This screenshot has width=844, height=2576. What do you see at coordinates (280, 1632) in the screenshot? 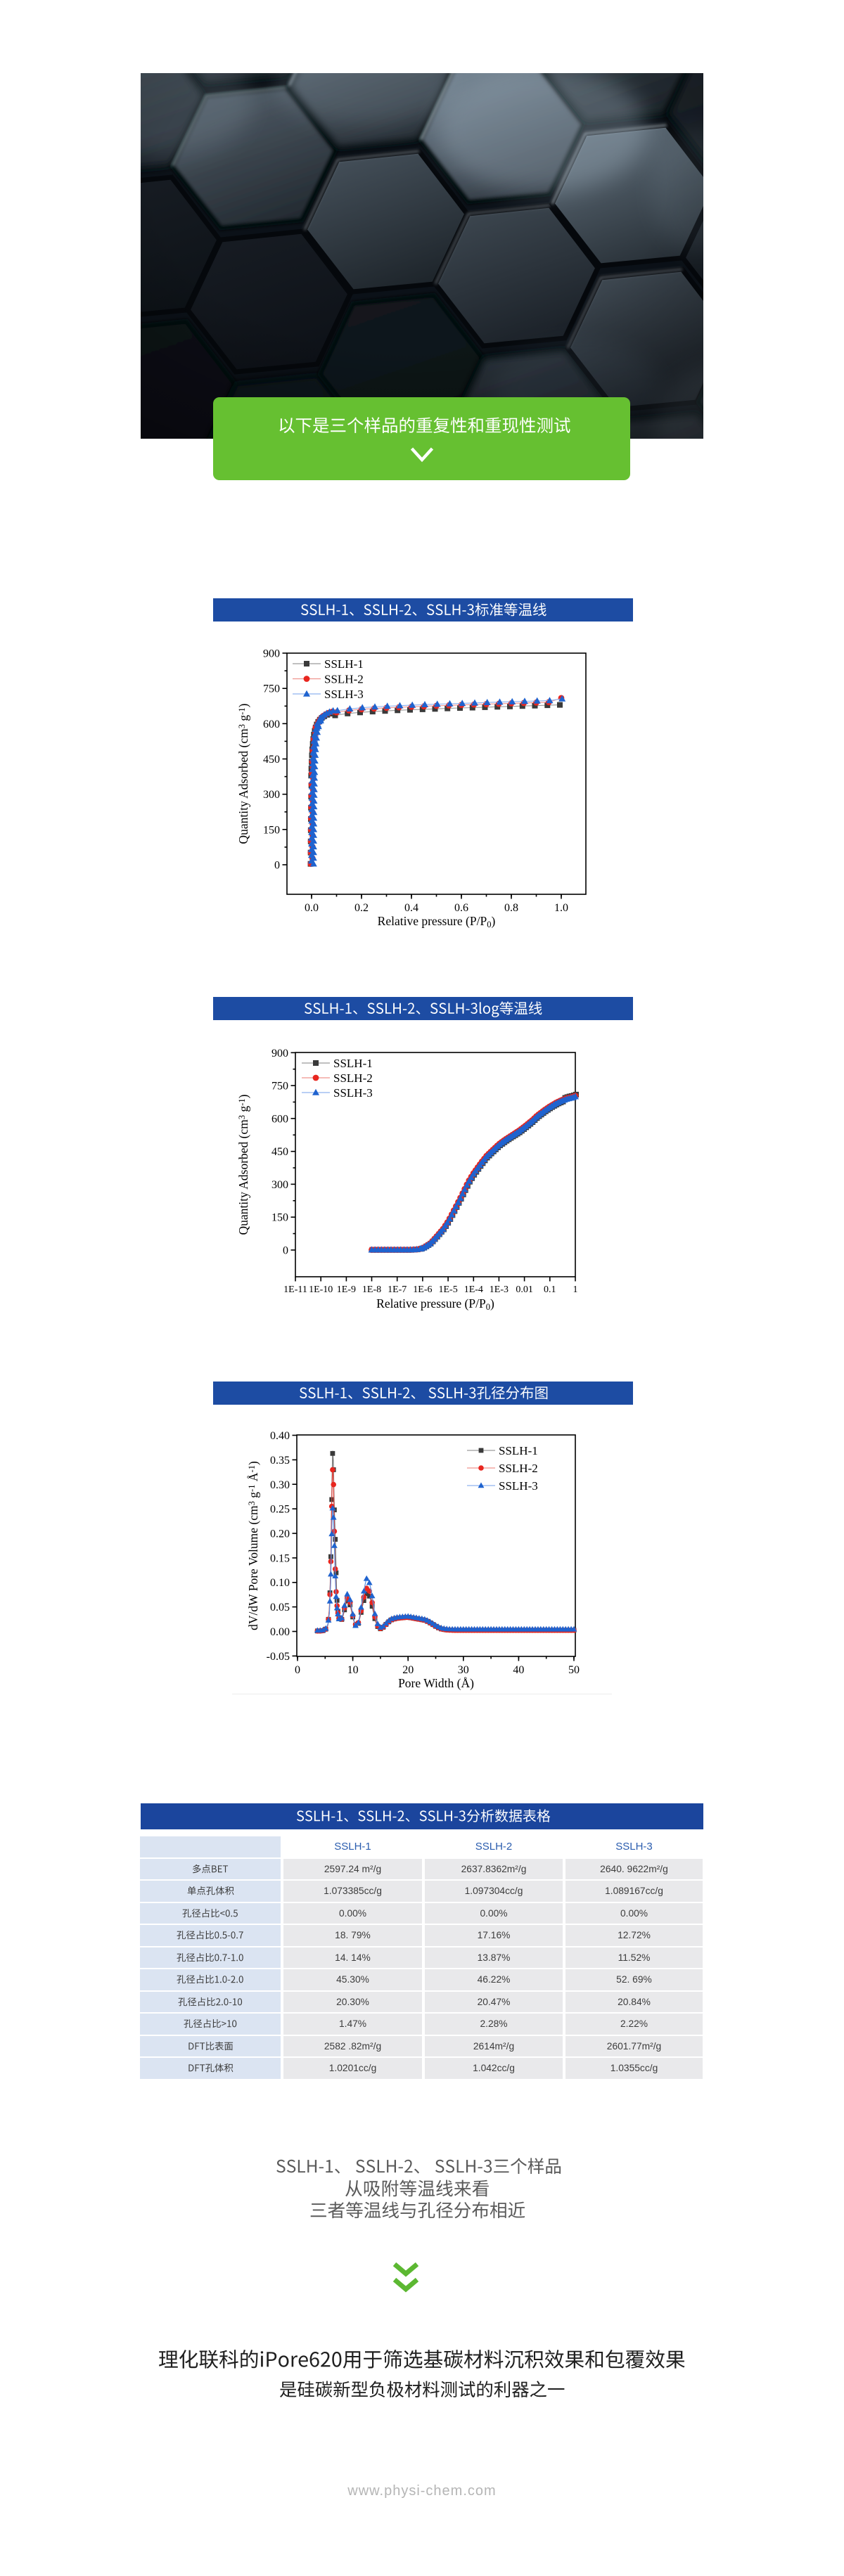
I see `svg-text: 0.00` at bounding box center [280, 1632].